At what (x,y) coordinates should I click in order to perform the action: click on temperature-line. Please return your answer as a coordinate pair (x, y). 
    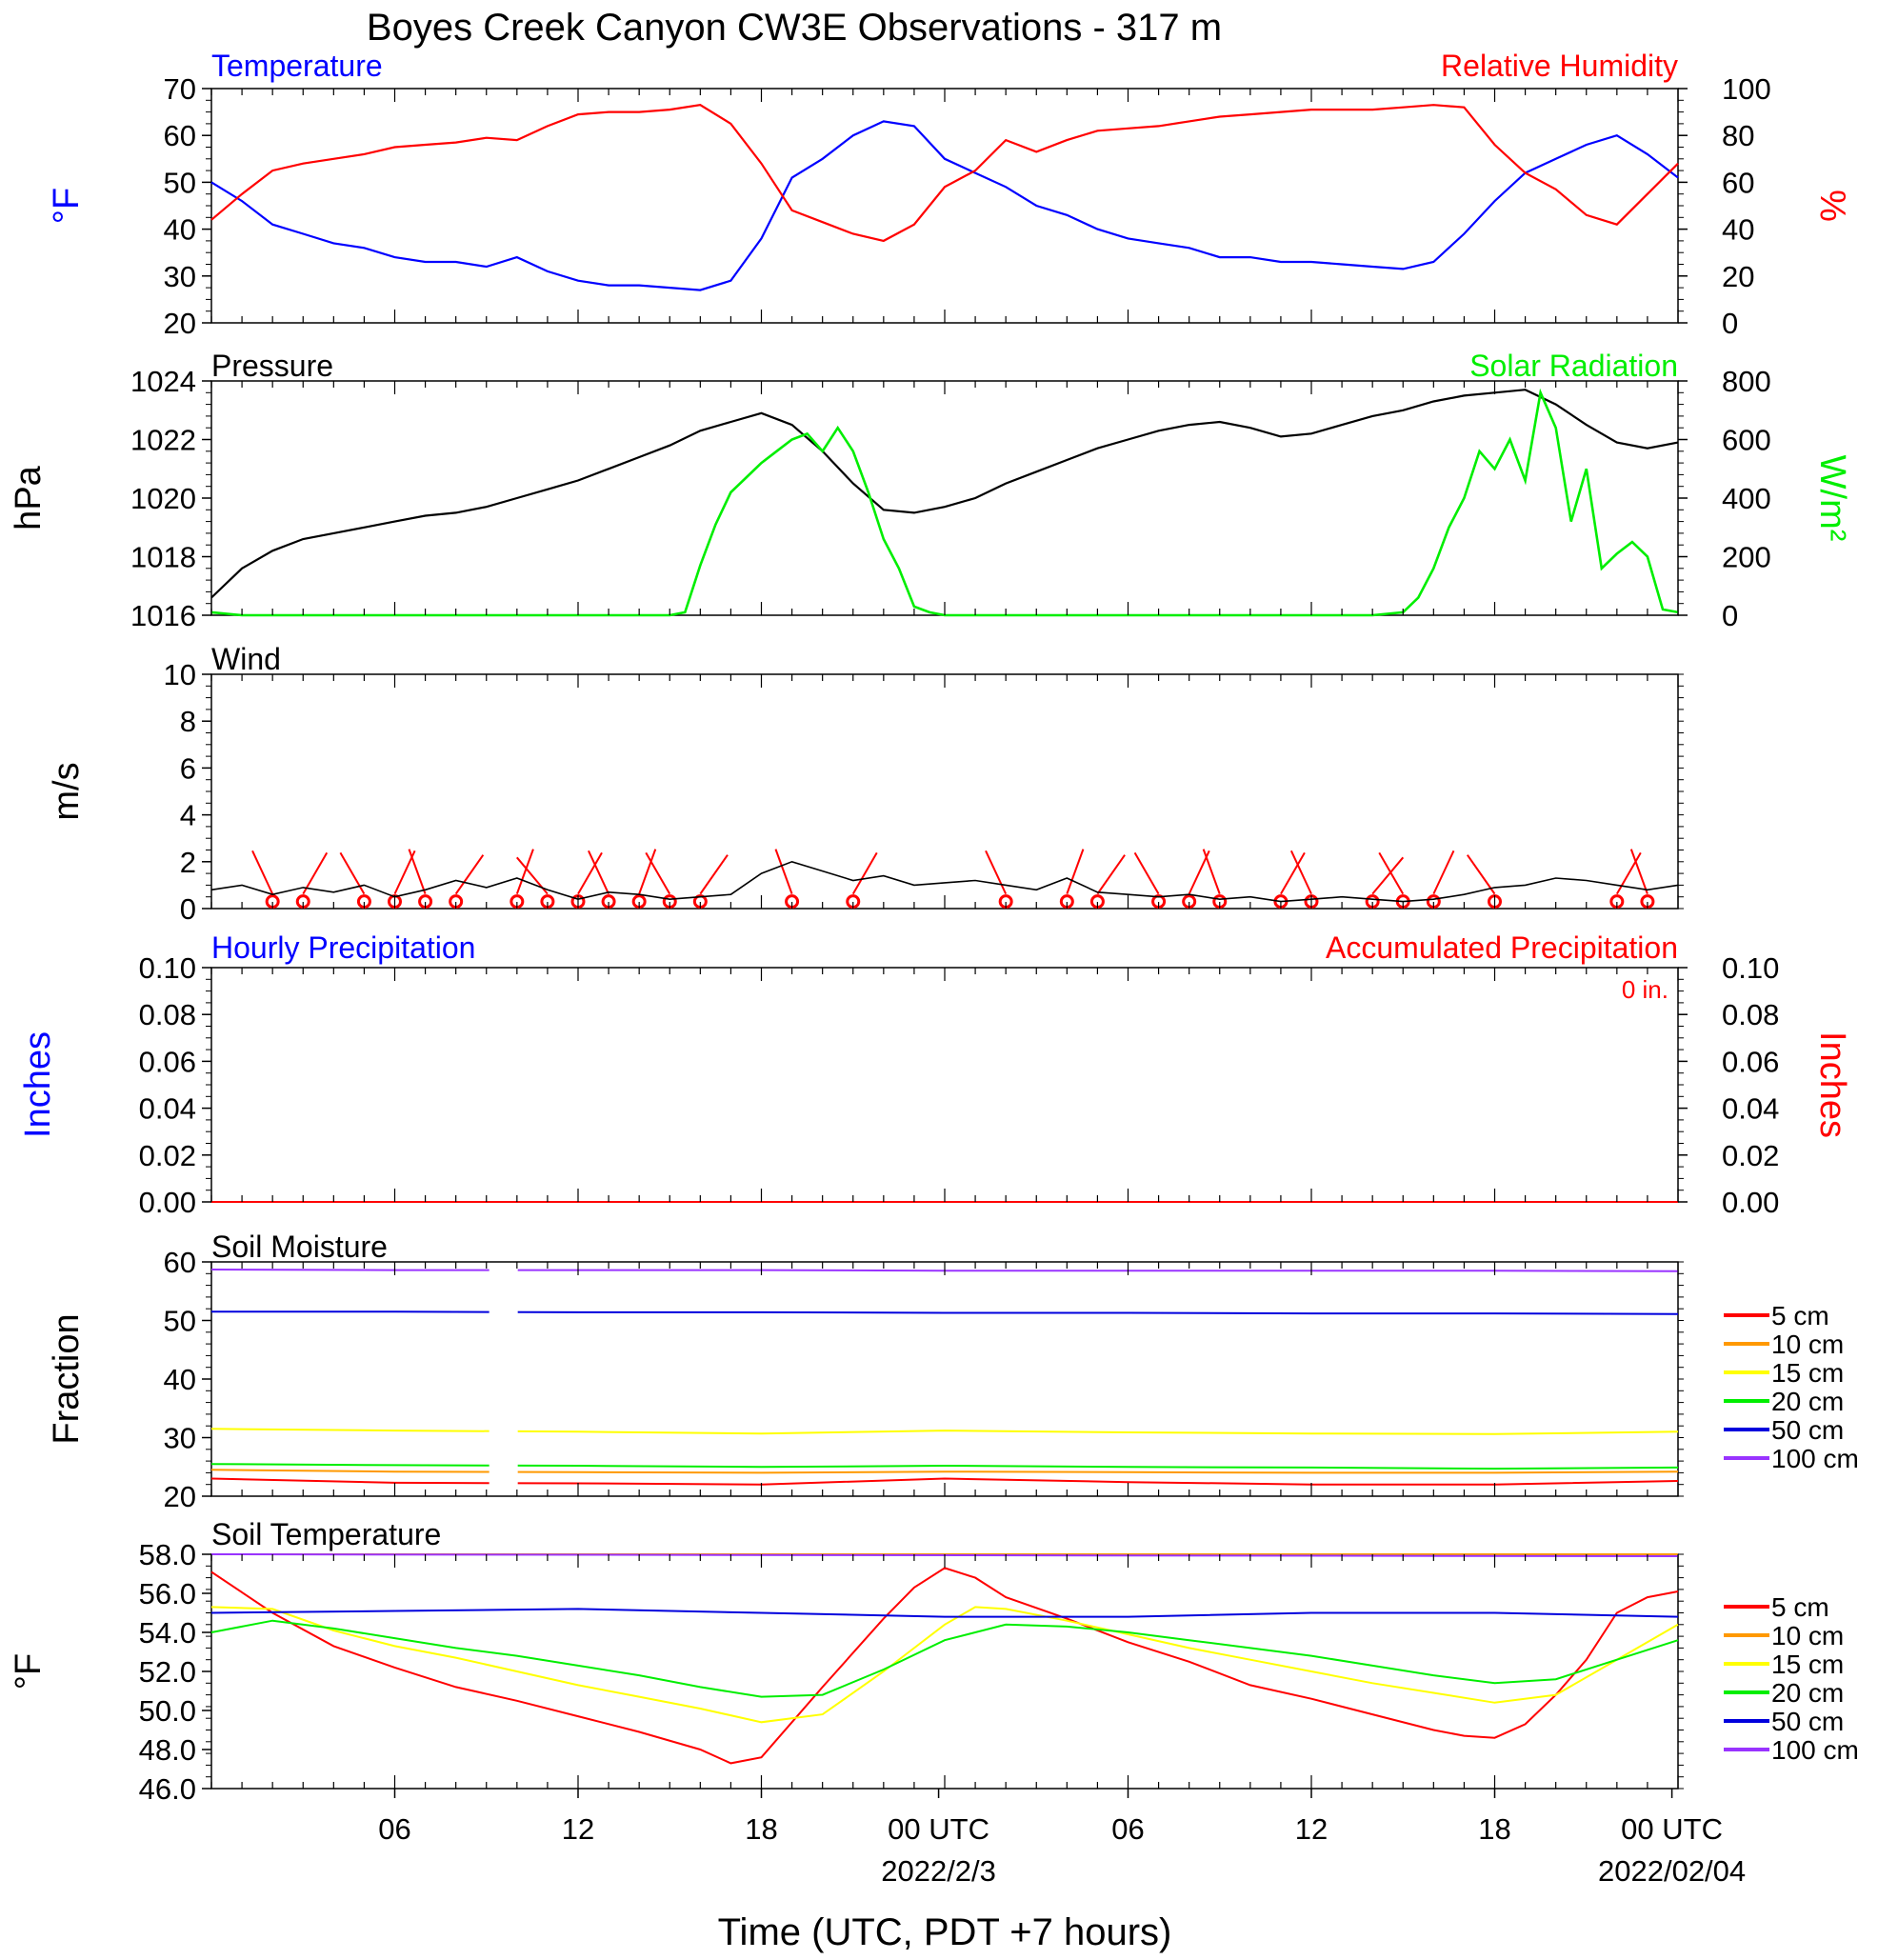
    Looking at the image, I should click on (944, 205).